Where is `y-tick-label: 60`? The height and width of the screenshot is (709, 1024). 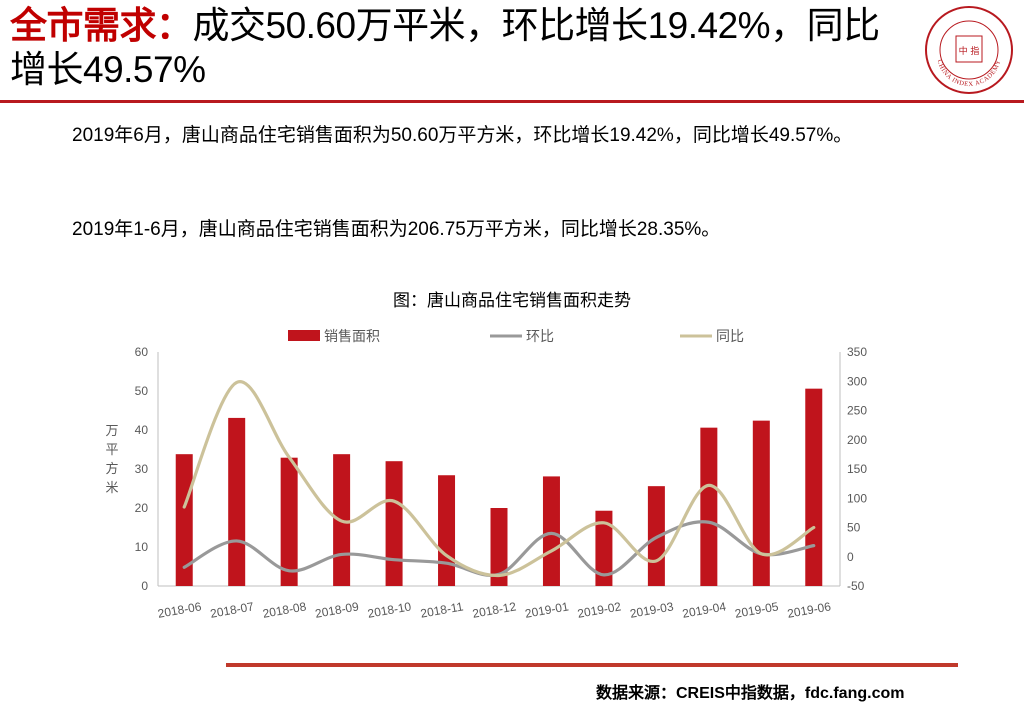 y-tick-label: 60 is located at coordinates (142, 352).